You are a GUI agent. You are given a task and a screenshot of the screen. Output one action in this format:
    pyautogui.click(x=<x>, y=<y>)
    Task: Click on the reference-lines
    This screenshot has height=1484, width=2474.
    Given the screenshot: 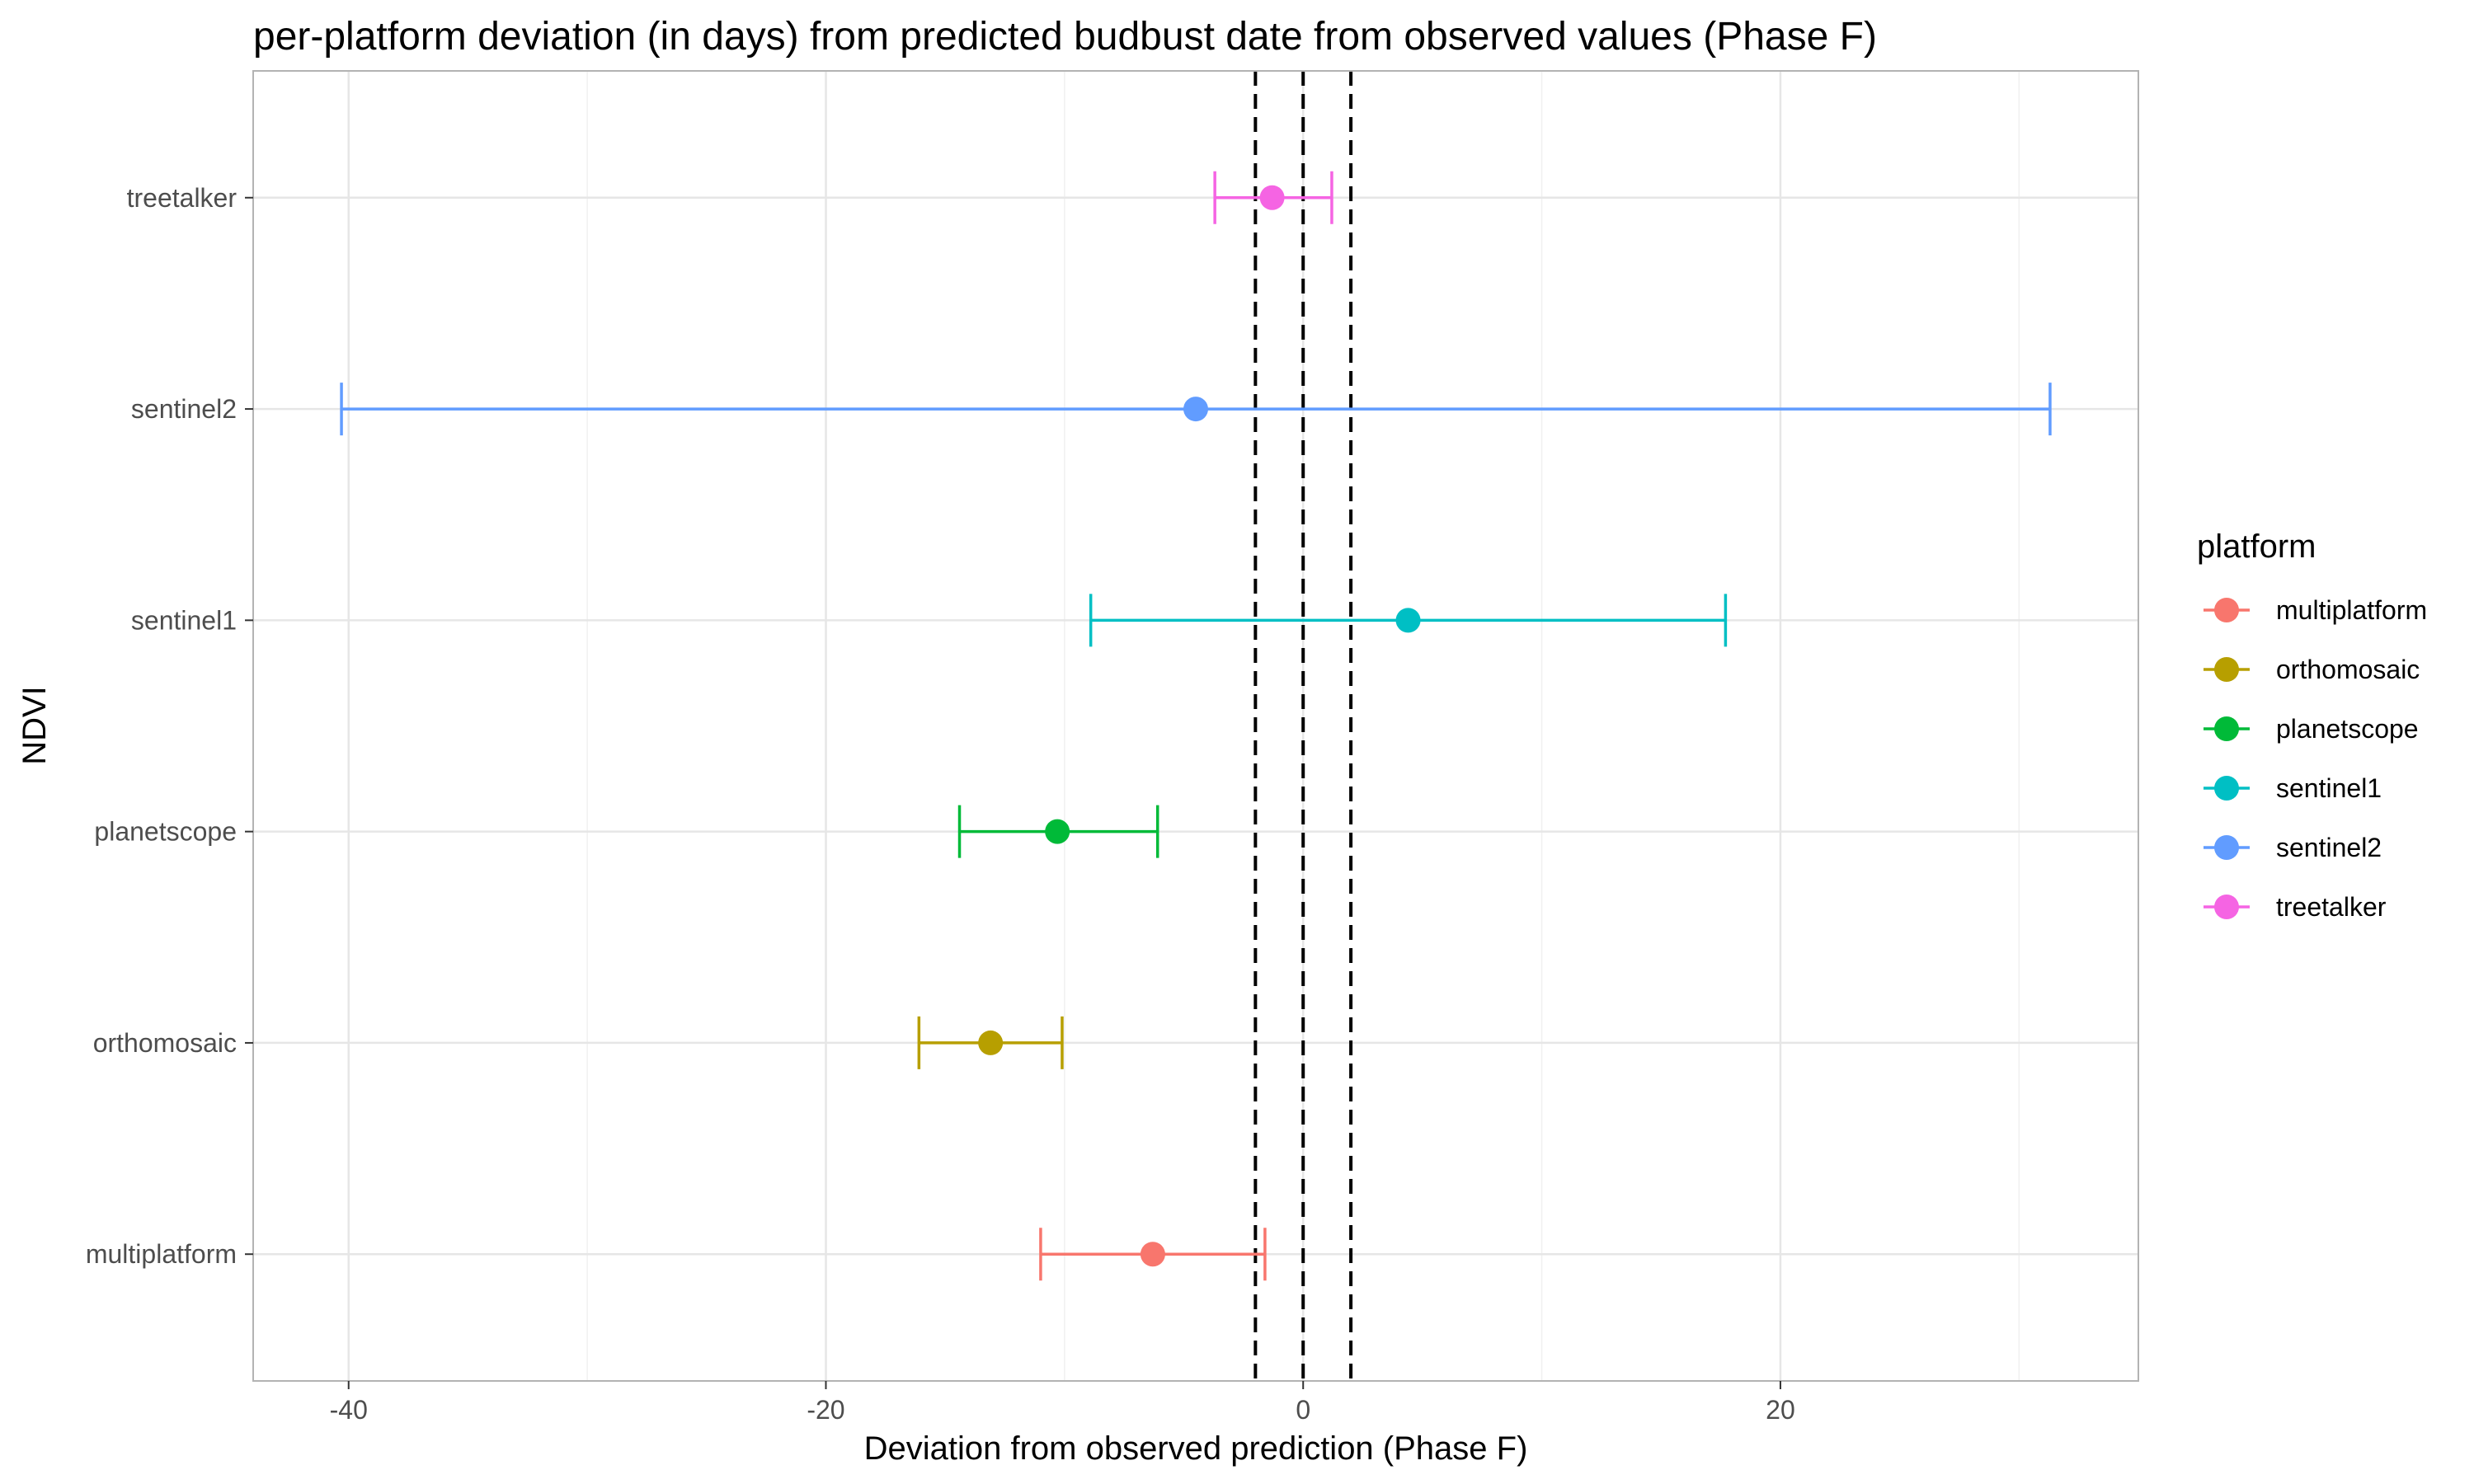 What is the action you would take?
    pyautogui.click(x=1303, y=726)
    